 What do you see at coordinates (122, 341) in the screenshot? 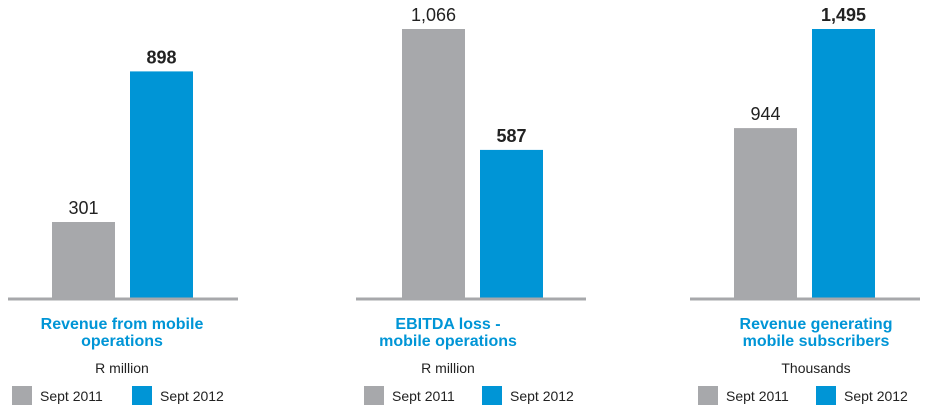
I see `chart-title-line: operations` at bounding box center [122, 341].